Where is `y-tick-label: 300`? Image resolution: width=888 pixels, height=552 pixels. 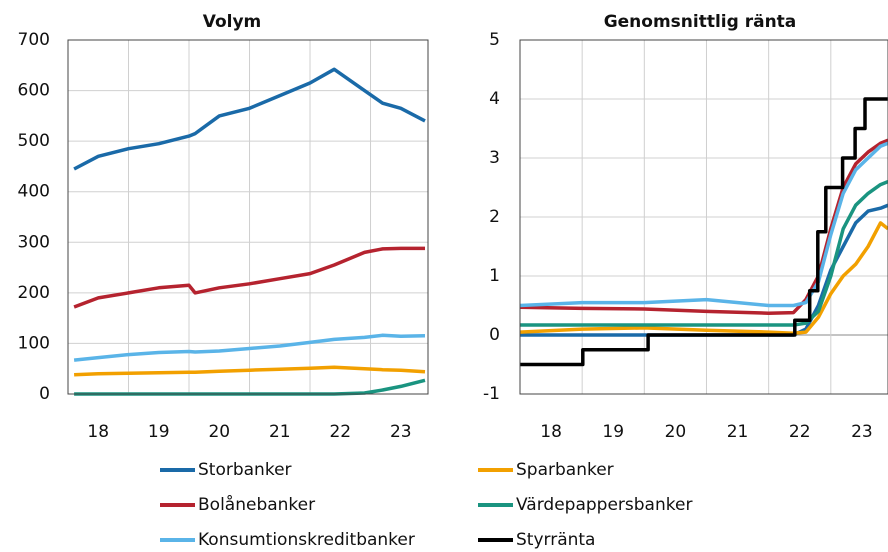
y-tick-label: 300 is located at coordinates (34, 242).